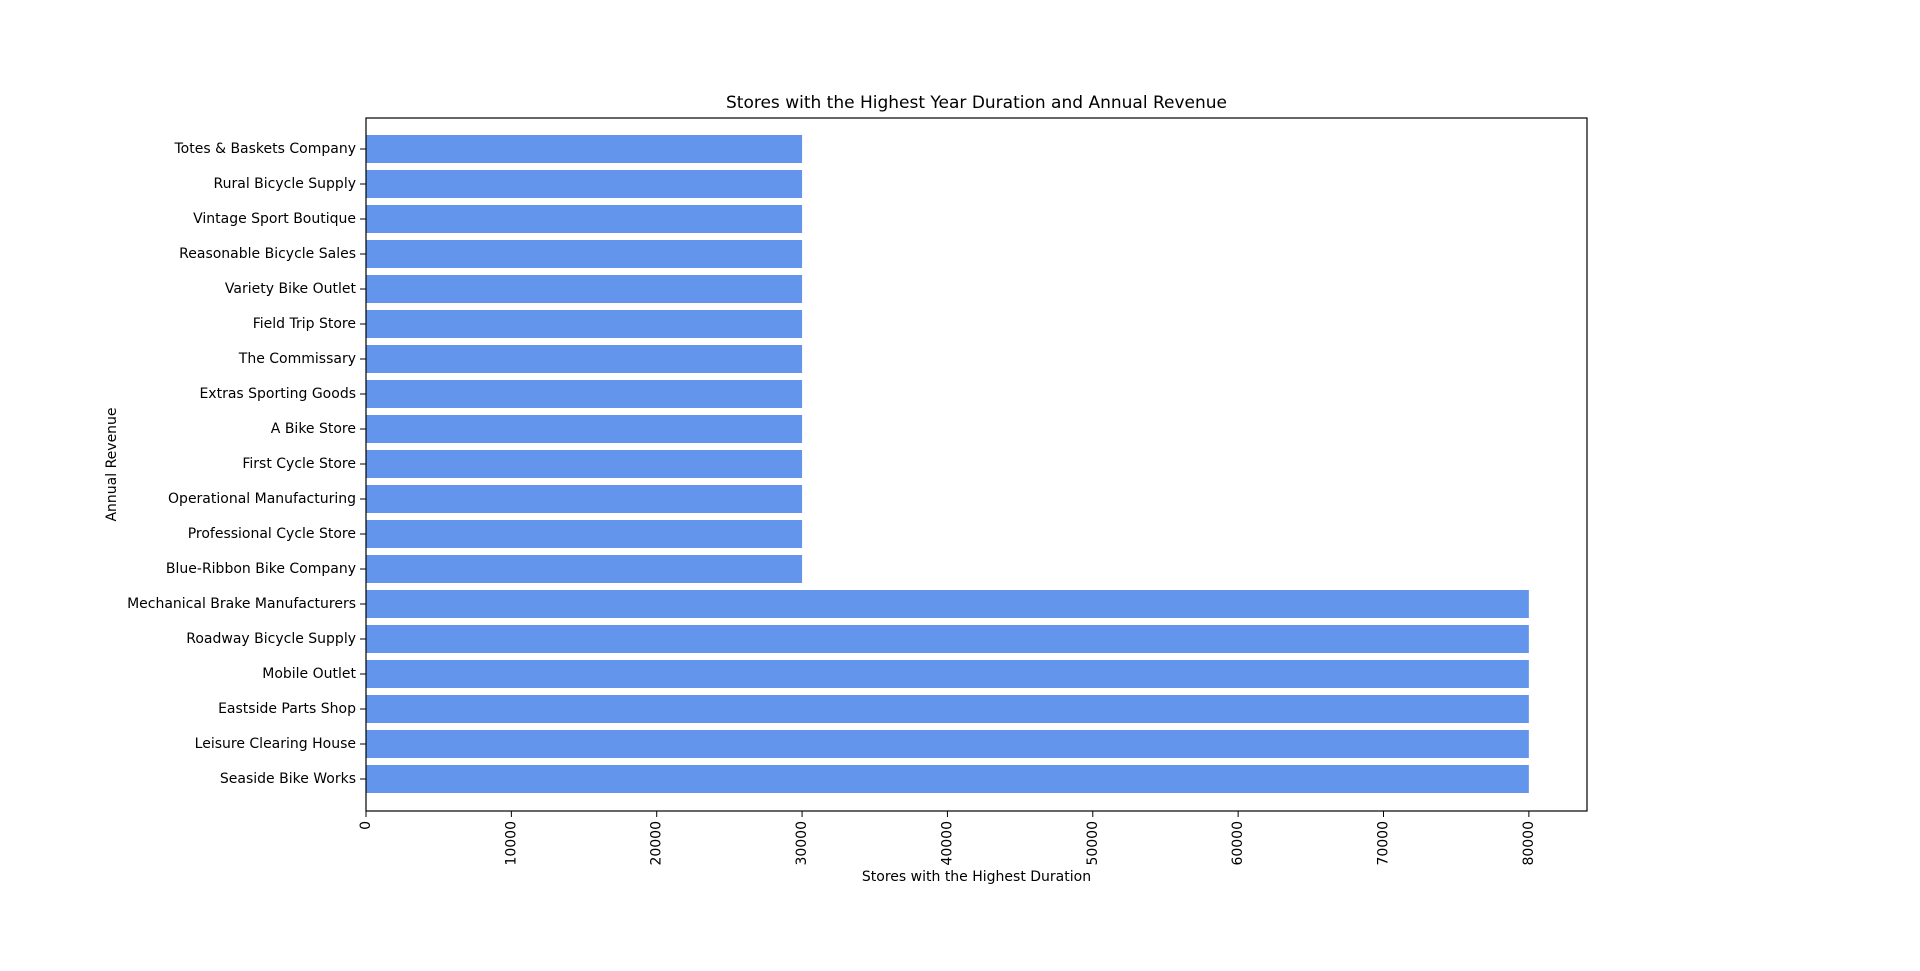 Image resolution: width=1920 pixels, height=971 pixels. What do you see at coordinates (271, 639) in the screenshot?
I see `y-tick-label: Roadway Bicycle Supply` at bounding box center [271, 639].